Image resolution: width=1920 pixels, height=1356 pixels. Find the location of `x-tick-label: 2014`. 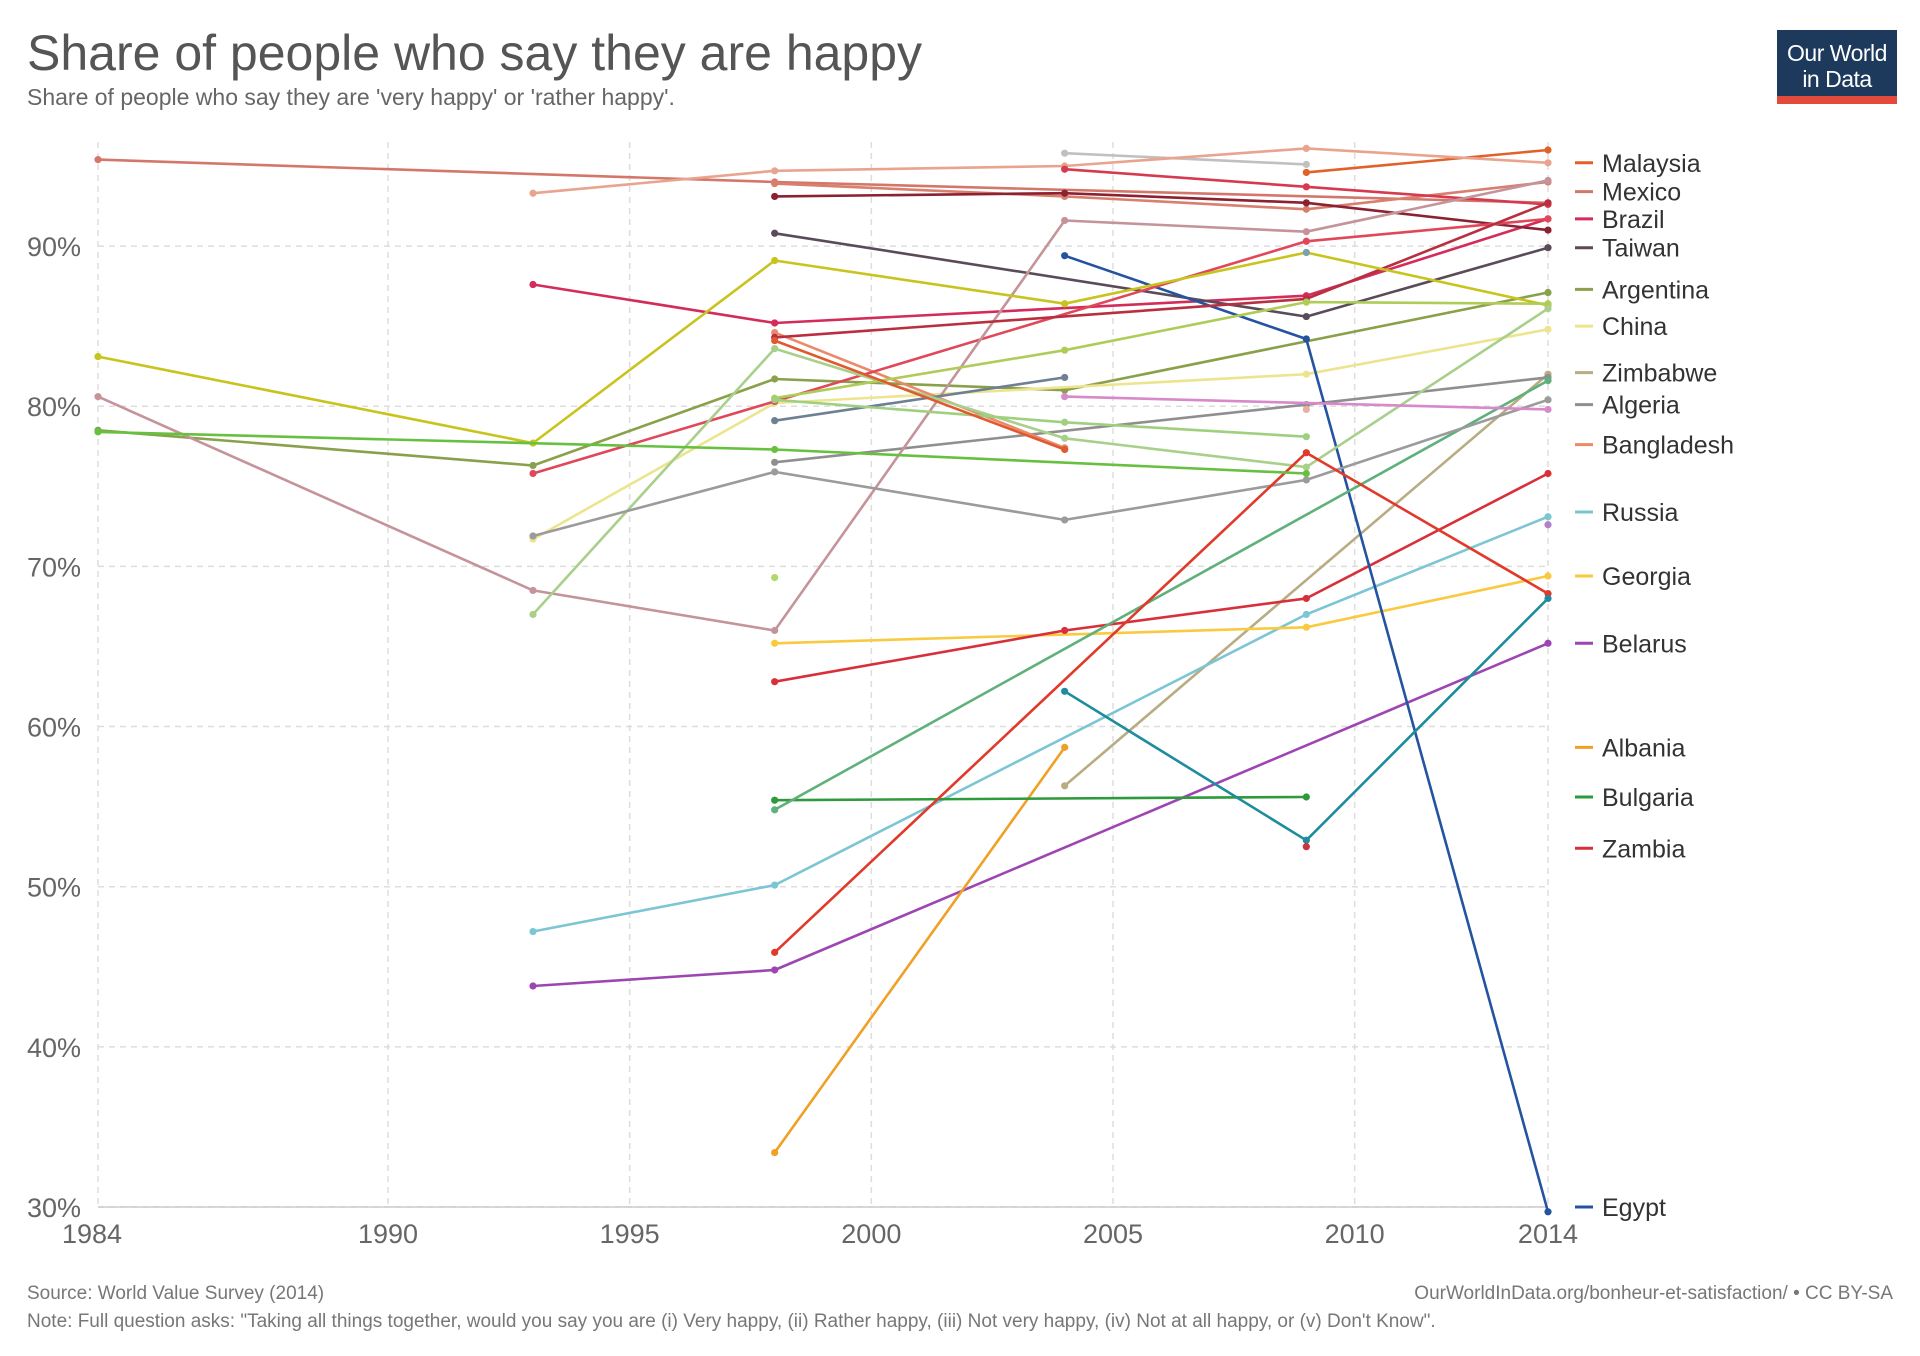

x-tick-label: 2014 is located at coordinates (1548, 1234).